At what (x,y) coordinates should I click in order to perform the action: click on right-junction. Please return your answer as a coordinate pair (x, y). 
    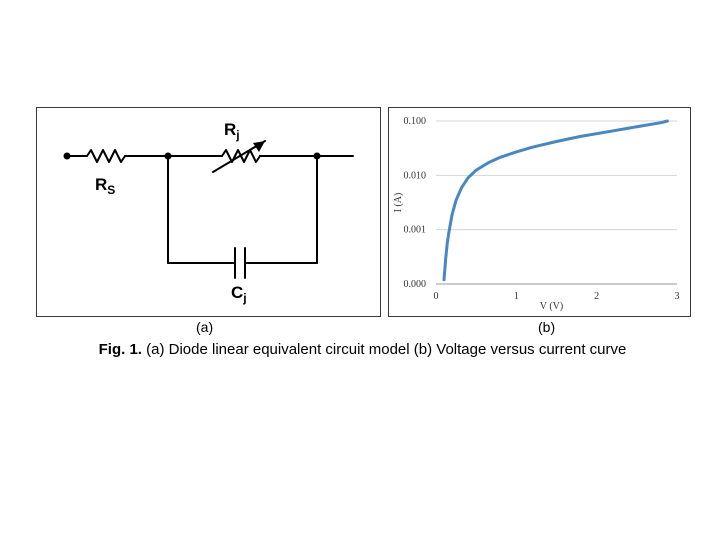
    Looking at the image, I should click on (317, 156).